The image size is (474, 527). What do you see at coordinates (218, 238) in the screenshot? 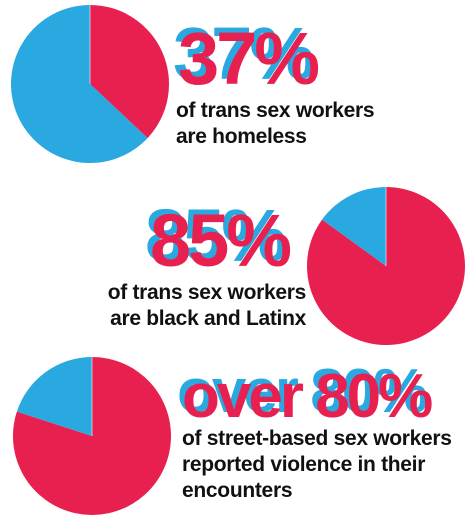
I see `stat-value-black-latinx: 85% 85% 85%` at bounding box center [218, 238].